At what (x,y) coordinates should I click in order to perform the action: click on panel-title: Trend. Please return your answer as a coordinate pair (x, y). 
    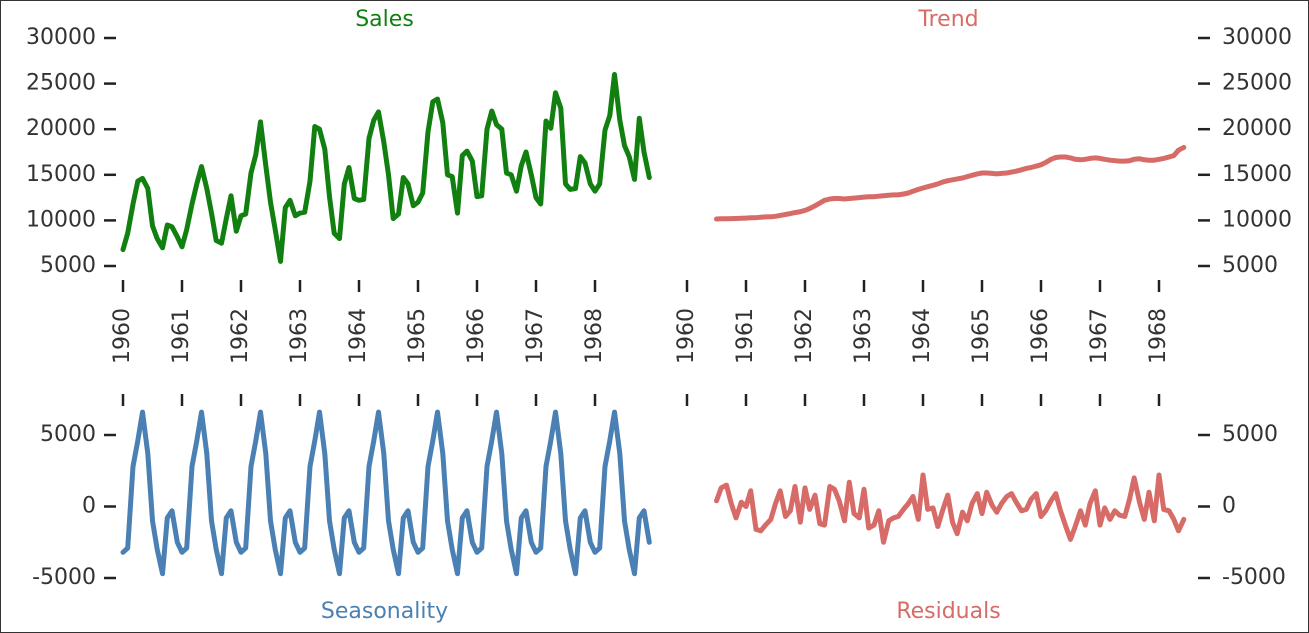
    Looking at the image, I should click on (947, 19).